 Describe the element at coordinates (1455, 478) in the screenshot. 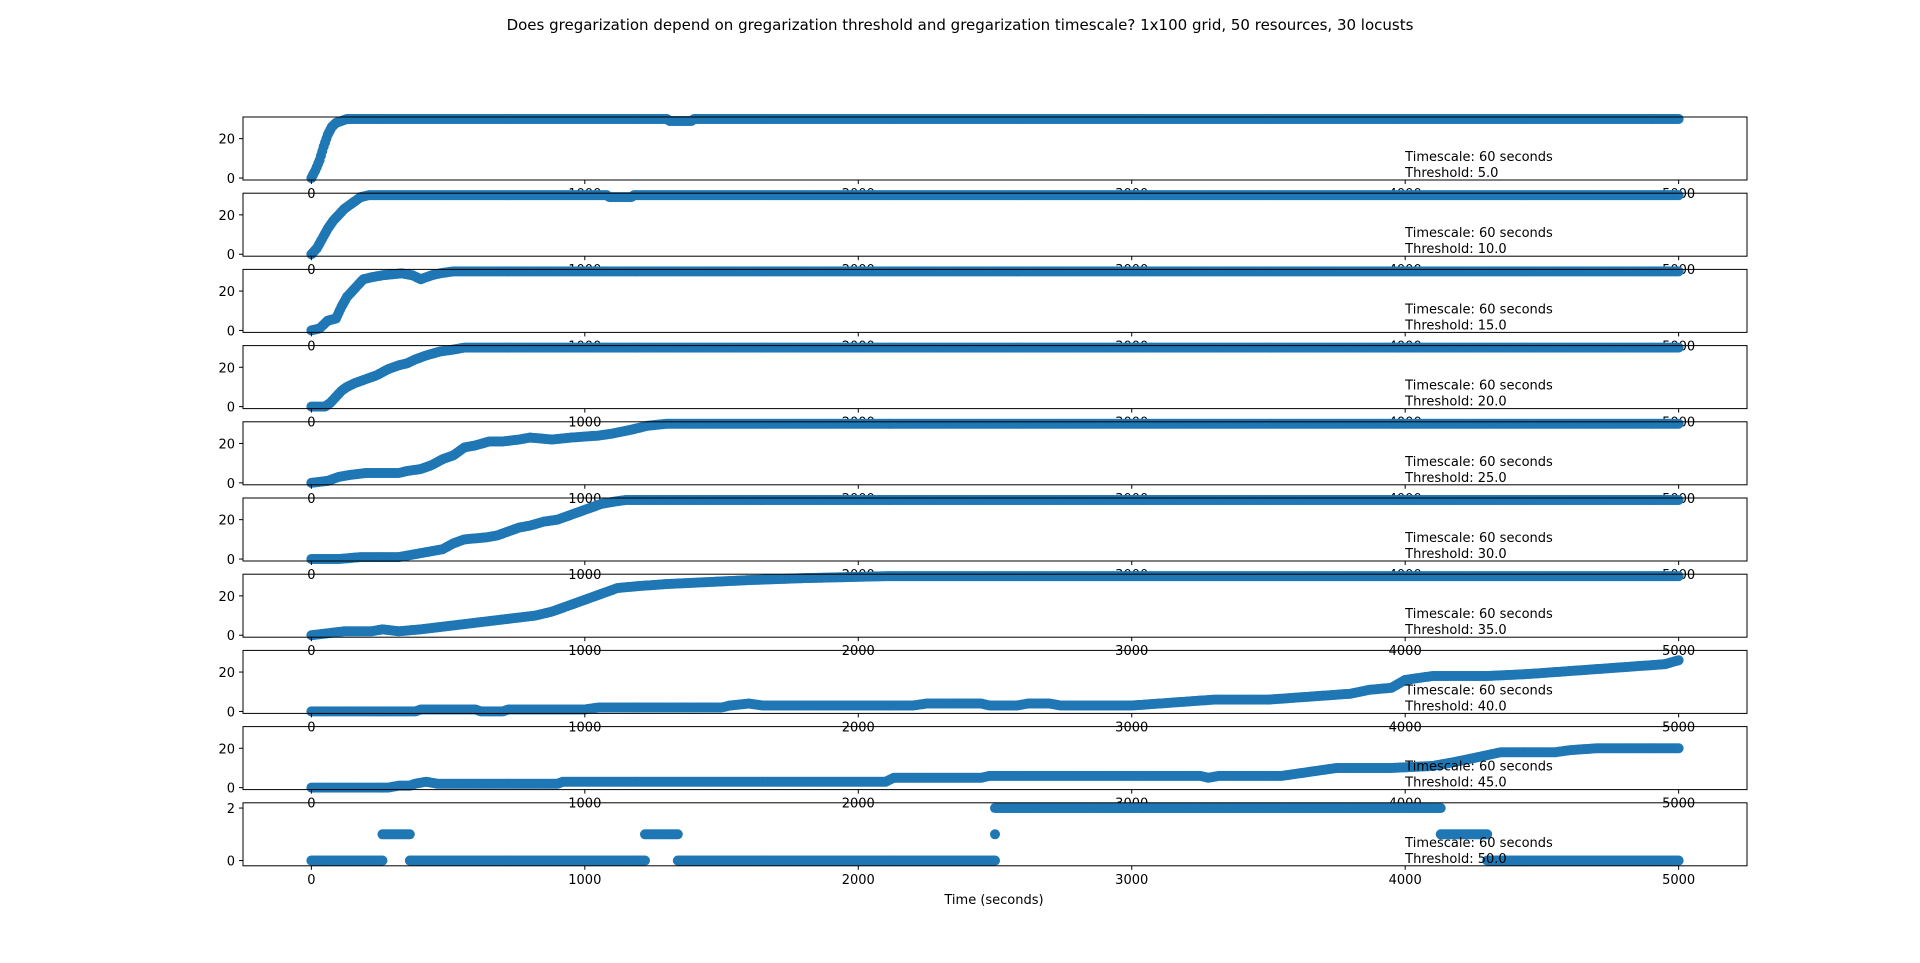

I see `subplot-annotation: Threshold: 25.0` at that location.